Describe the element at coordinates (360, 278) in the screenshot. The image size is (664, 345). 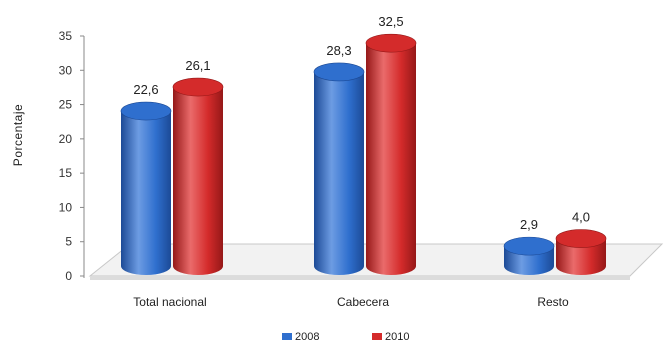
I see `chart-floor-edge` at that location.